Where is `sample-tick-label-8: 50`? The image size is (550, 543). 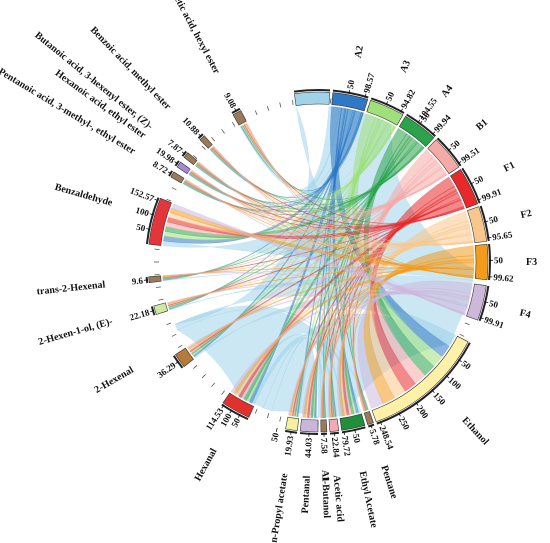 sample-tick-label-8: 50 is located at coordinates (494, 304).